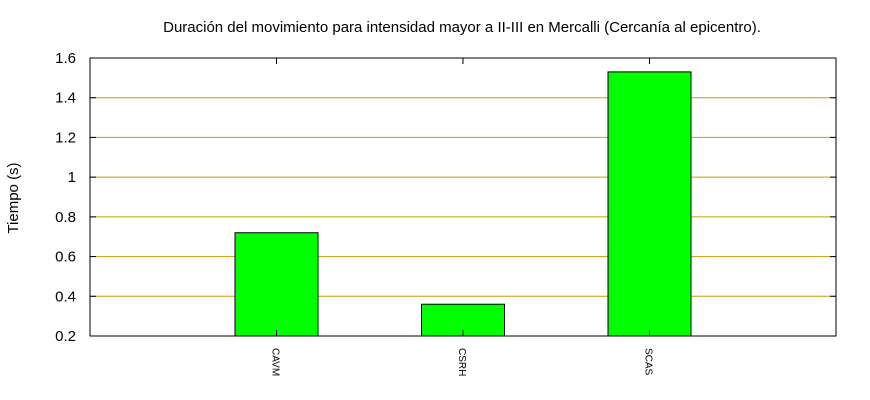  Describe the element at coordinates (65, 98) in the screenshot. I see `y-tick-label: 1.4` at that location.